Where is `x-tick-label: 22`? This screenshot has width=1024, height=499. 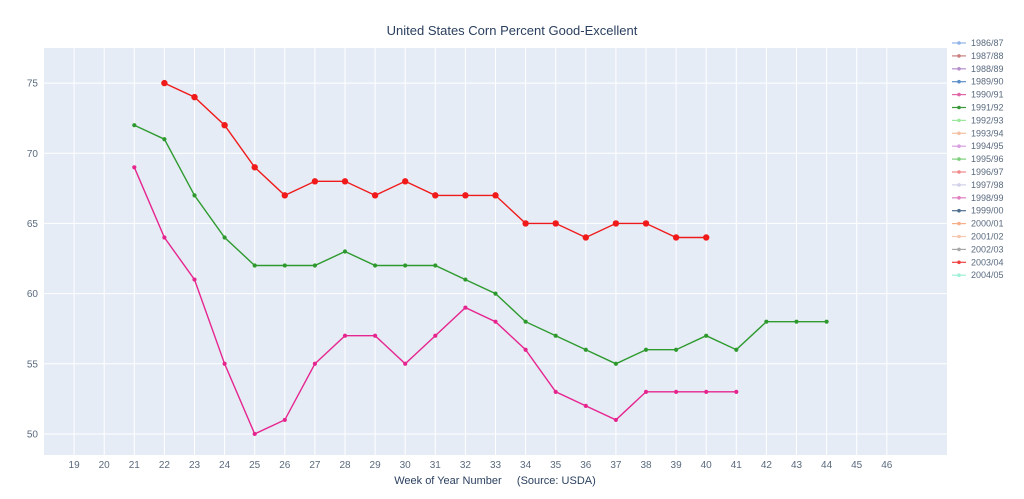 x-tick-label: 22 is located at coordinates (165, 465).